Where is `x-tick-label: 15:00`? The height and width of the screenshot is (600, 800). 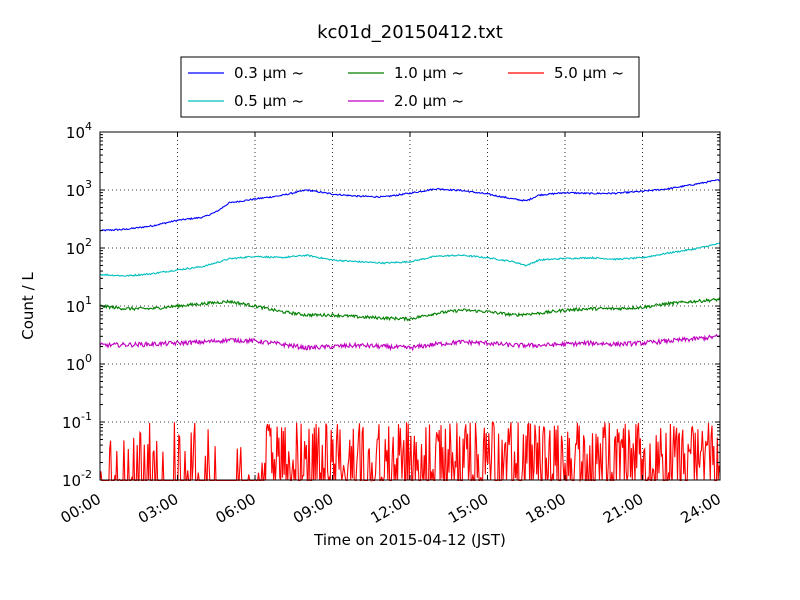 x-tick-label: 15:00 is located at coordinates (468, 508).